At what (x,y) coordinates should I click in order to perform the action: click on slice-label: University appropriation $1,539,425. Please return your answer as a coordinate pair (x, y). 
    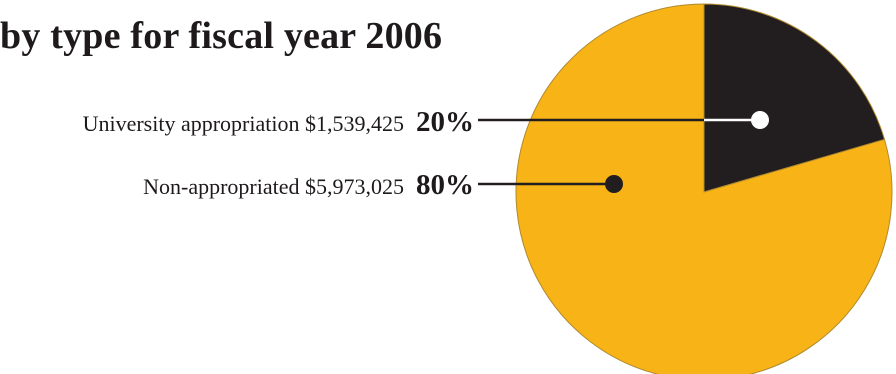
    Looking at the image, I should click on (243, 123).